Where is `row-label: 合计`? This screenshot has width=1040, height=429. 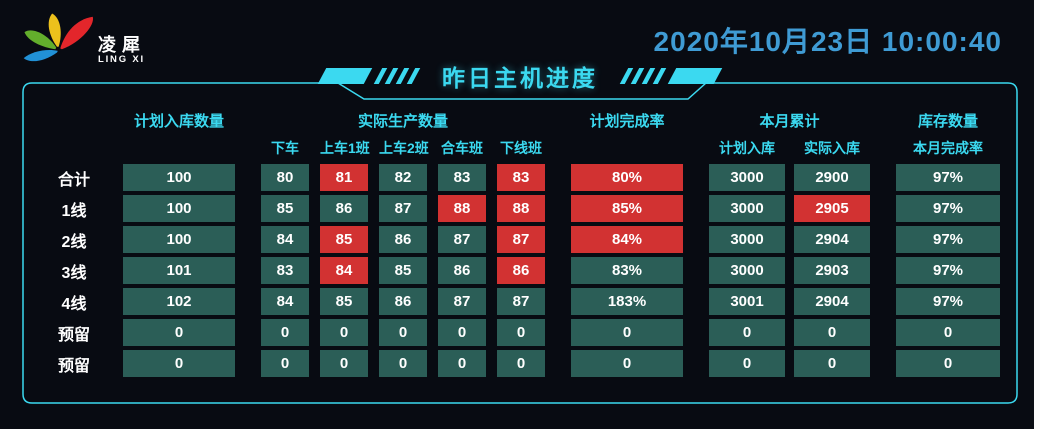 row-label: 合计 is located at coordinates (73, 180).